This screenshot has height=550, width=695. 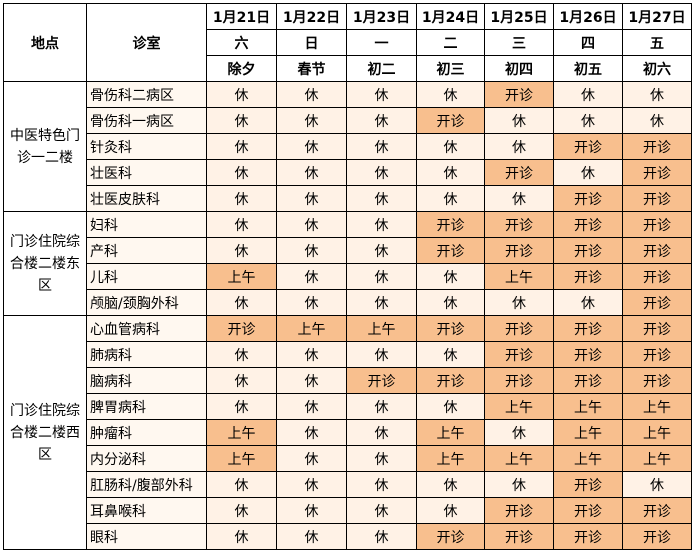 I want to click on date-header: 1月21日, so click(x=241, y=16).